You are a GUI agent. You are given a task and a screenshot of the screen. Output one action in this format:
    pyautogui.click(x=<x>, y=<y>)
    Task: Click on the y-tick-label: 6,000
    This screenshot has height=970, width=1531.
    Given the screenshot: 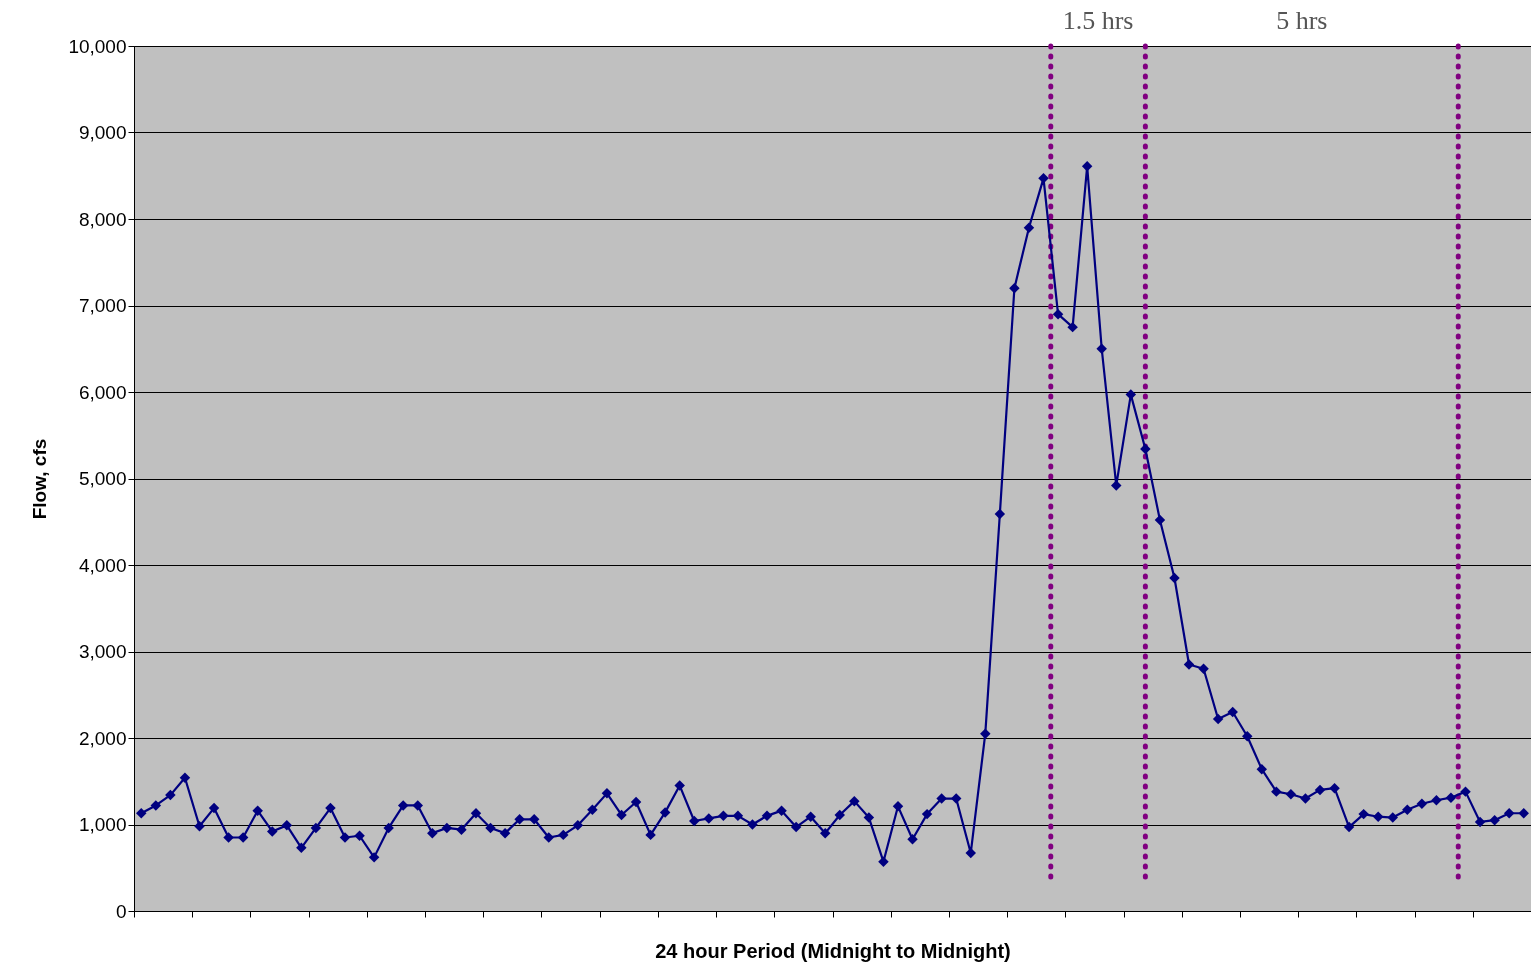 What is the action you would take?
    pyautogui.click(x=102, y=392)
    